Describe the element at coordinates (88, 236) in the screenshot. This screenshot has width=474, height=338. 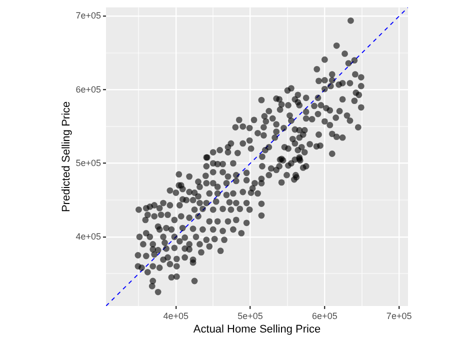
I see `y-tick-label: 4e+05` at that location.